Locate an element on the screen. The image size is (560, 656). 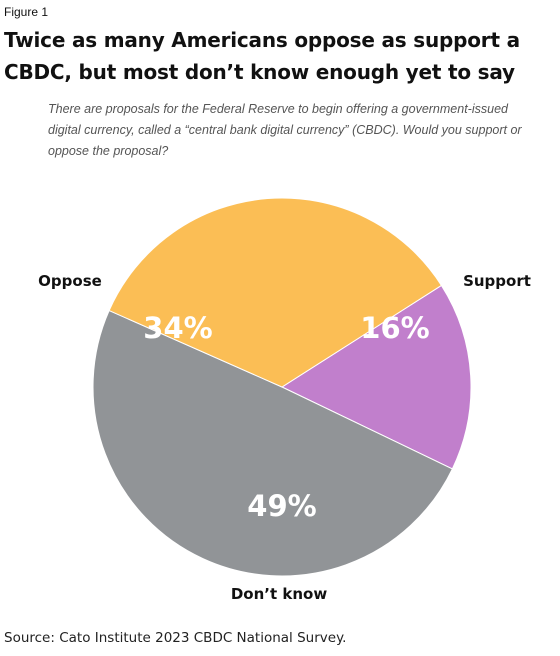
slice-value-label-support: 16% is located at coordinates (394, 328).